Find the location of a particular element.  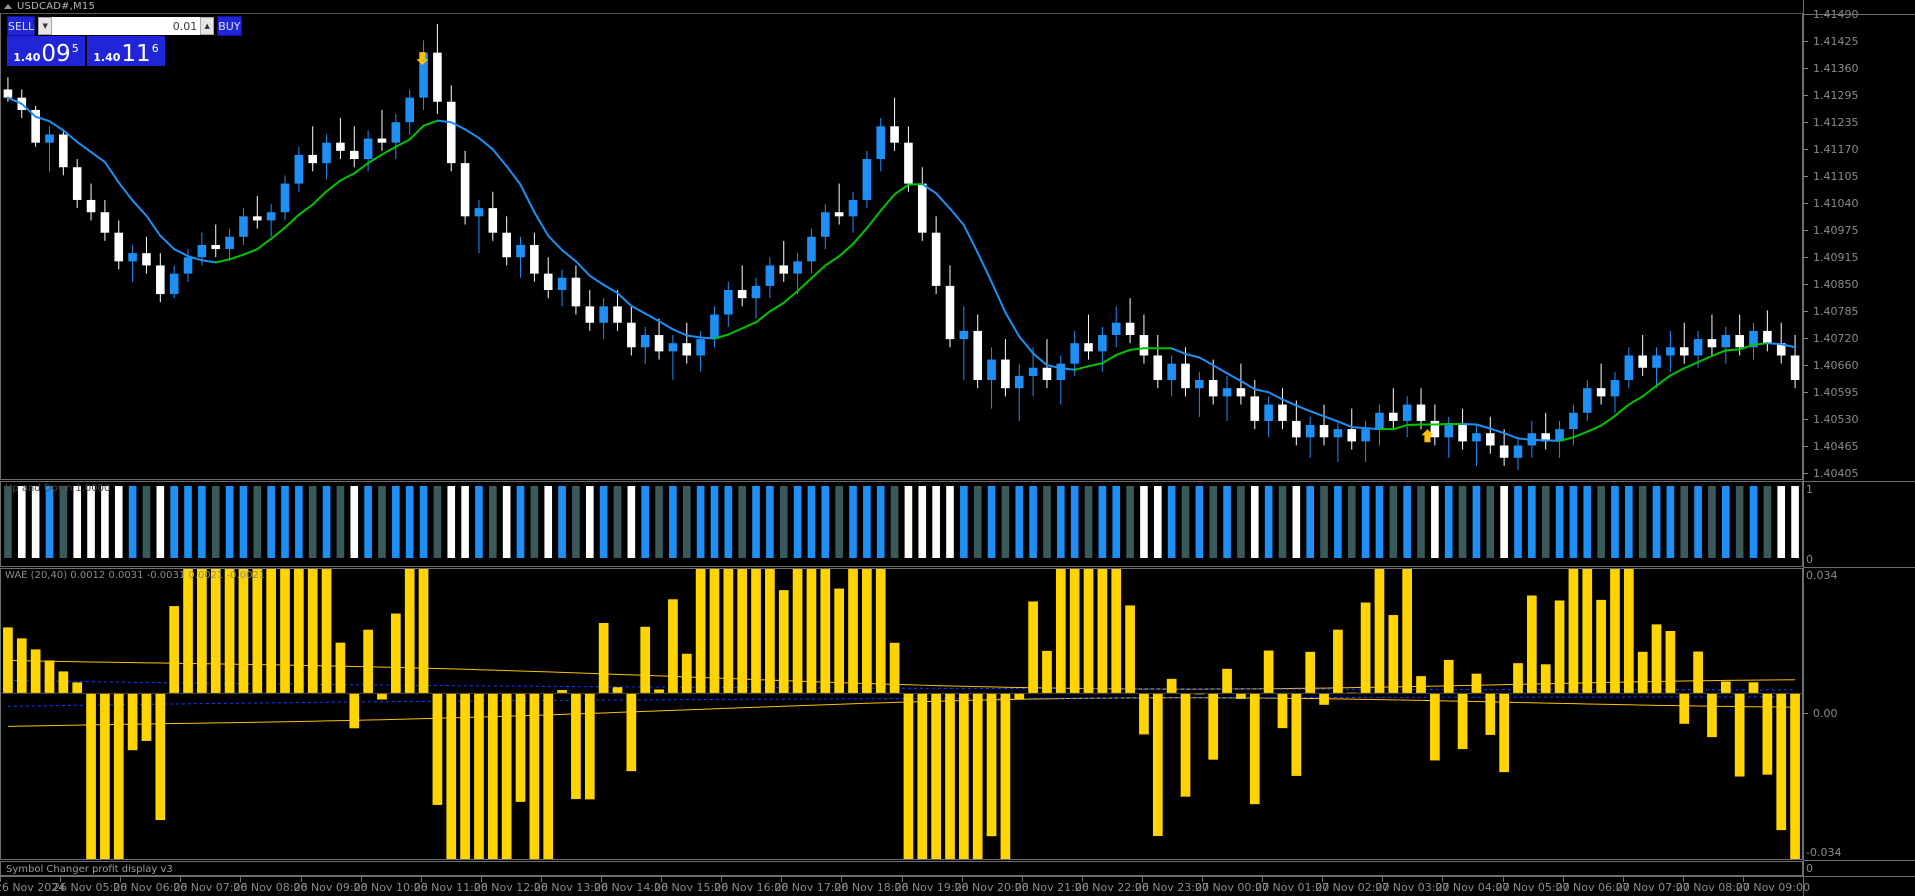

time-axis-label: 27 Nov 08:00 is located at coordinates (1712, 887).